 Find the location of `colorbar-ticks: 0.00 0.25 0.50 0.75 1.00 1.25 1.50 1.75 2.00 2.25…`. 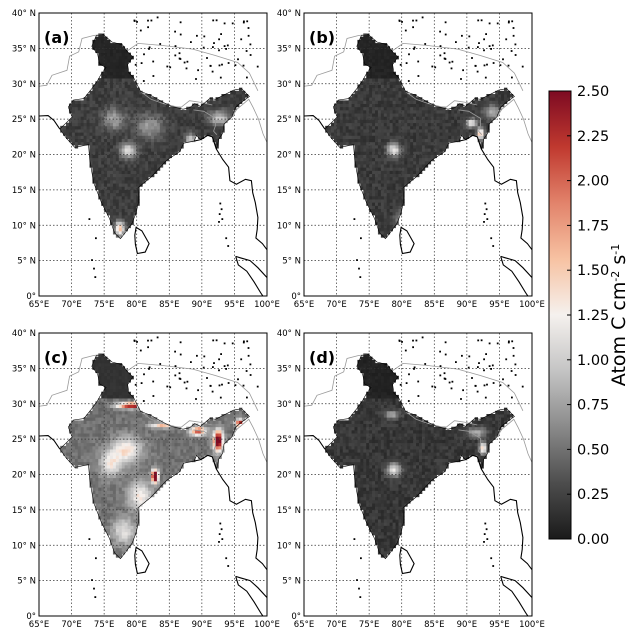

colorbar-ticks: 0.00 0.25 0.50 0.75 1.00 1.25 1.50 1.75 2.00 2.25… is located at coordinates (588, 316).